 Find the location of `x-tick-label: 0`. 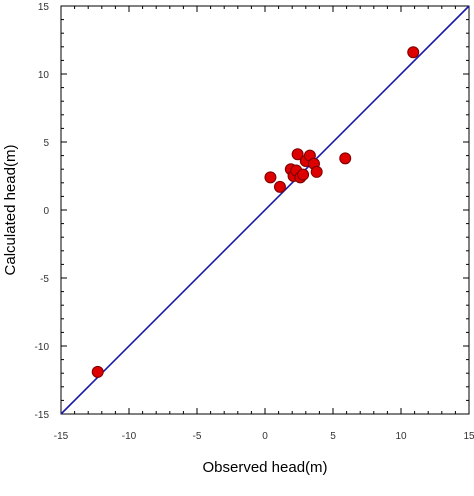

x-tick-label: 0 is located at coordinates (265, 436).